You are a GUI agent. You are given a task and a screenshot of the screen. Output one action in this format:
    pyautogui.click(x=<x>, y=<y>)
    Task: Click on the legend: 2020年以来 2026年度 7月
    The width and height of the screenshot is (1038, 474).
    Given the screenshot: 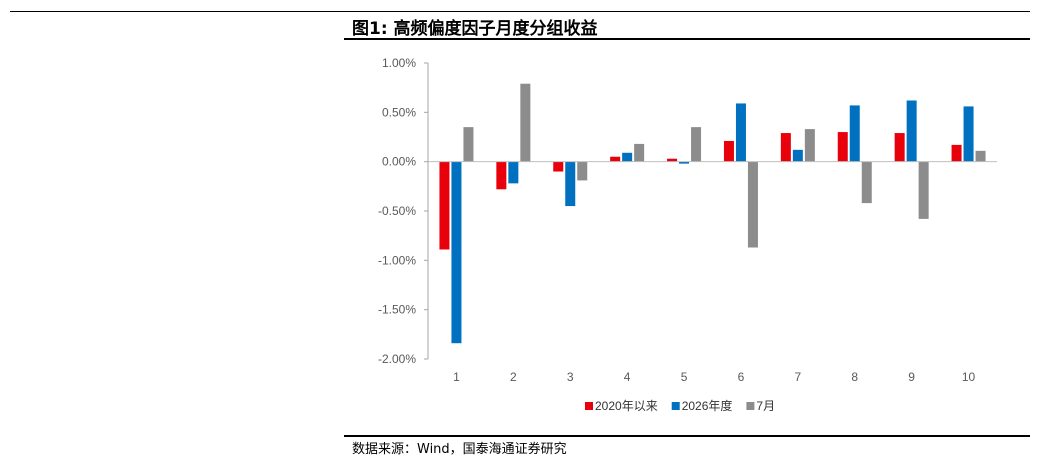 What is the action you would take?
    pyautogui.click(x=680, y=405)
    